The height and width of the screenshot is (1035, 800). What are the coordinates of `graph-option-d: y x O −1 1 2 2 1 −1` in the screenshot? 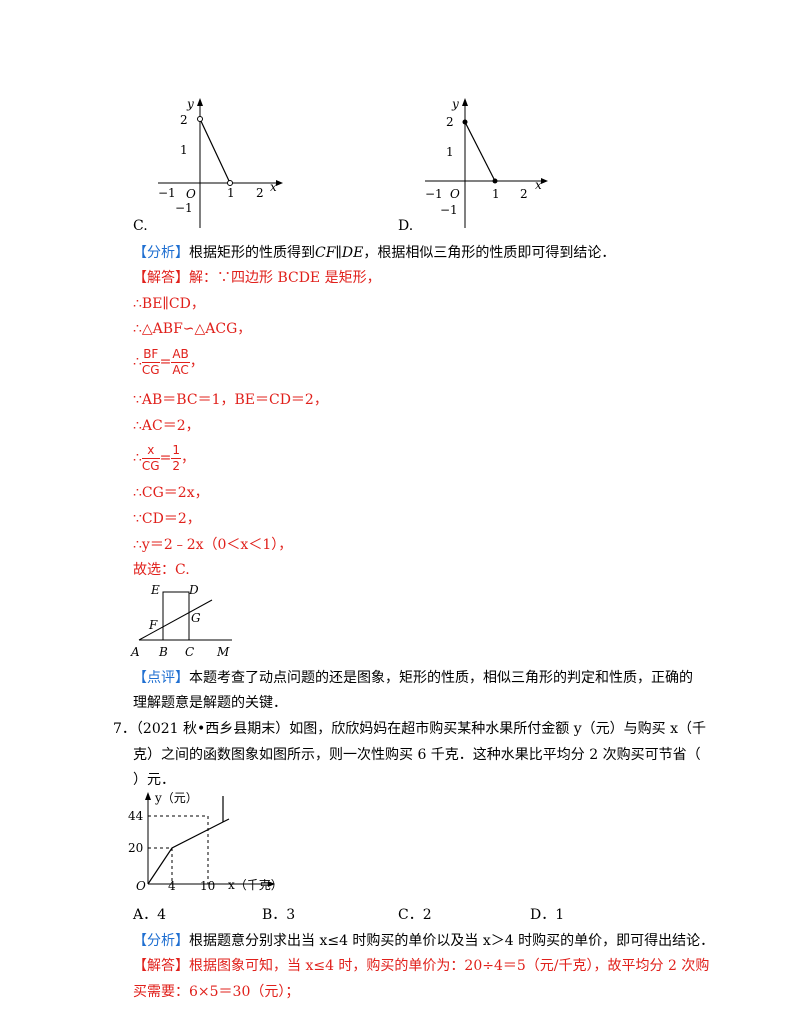 It's located at (486, 162).